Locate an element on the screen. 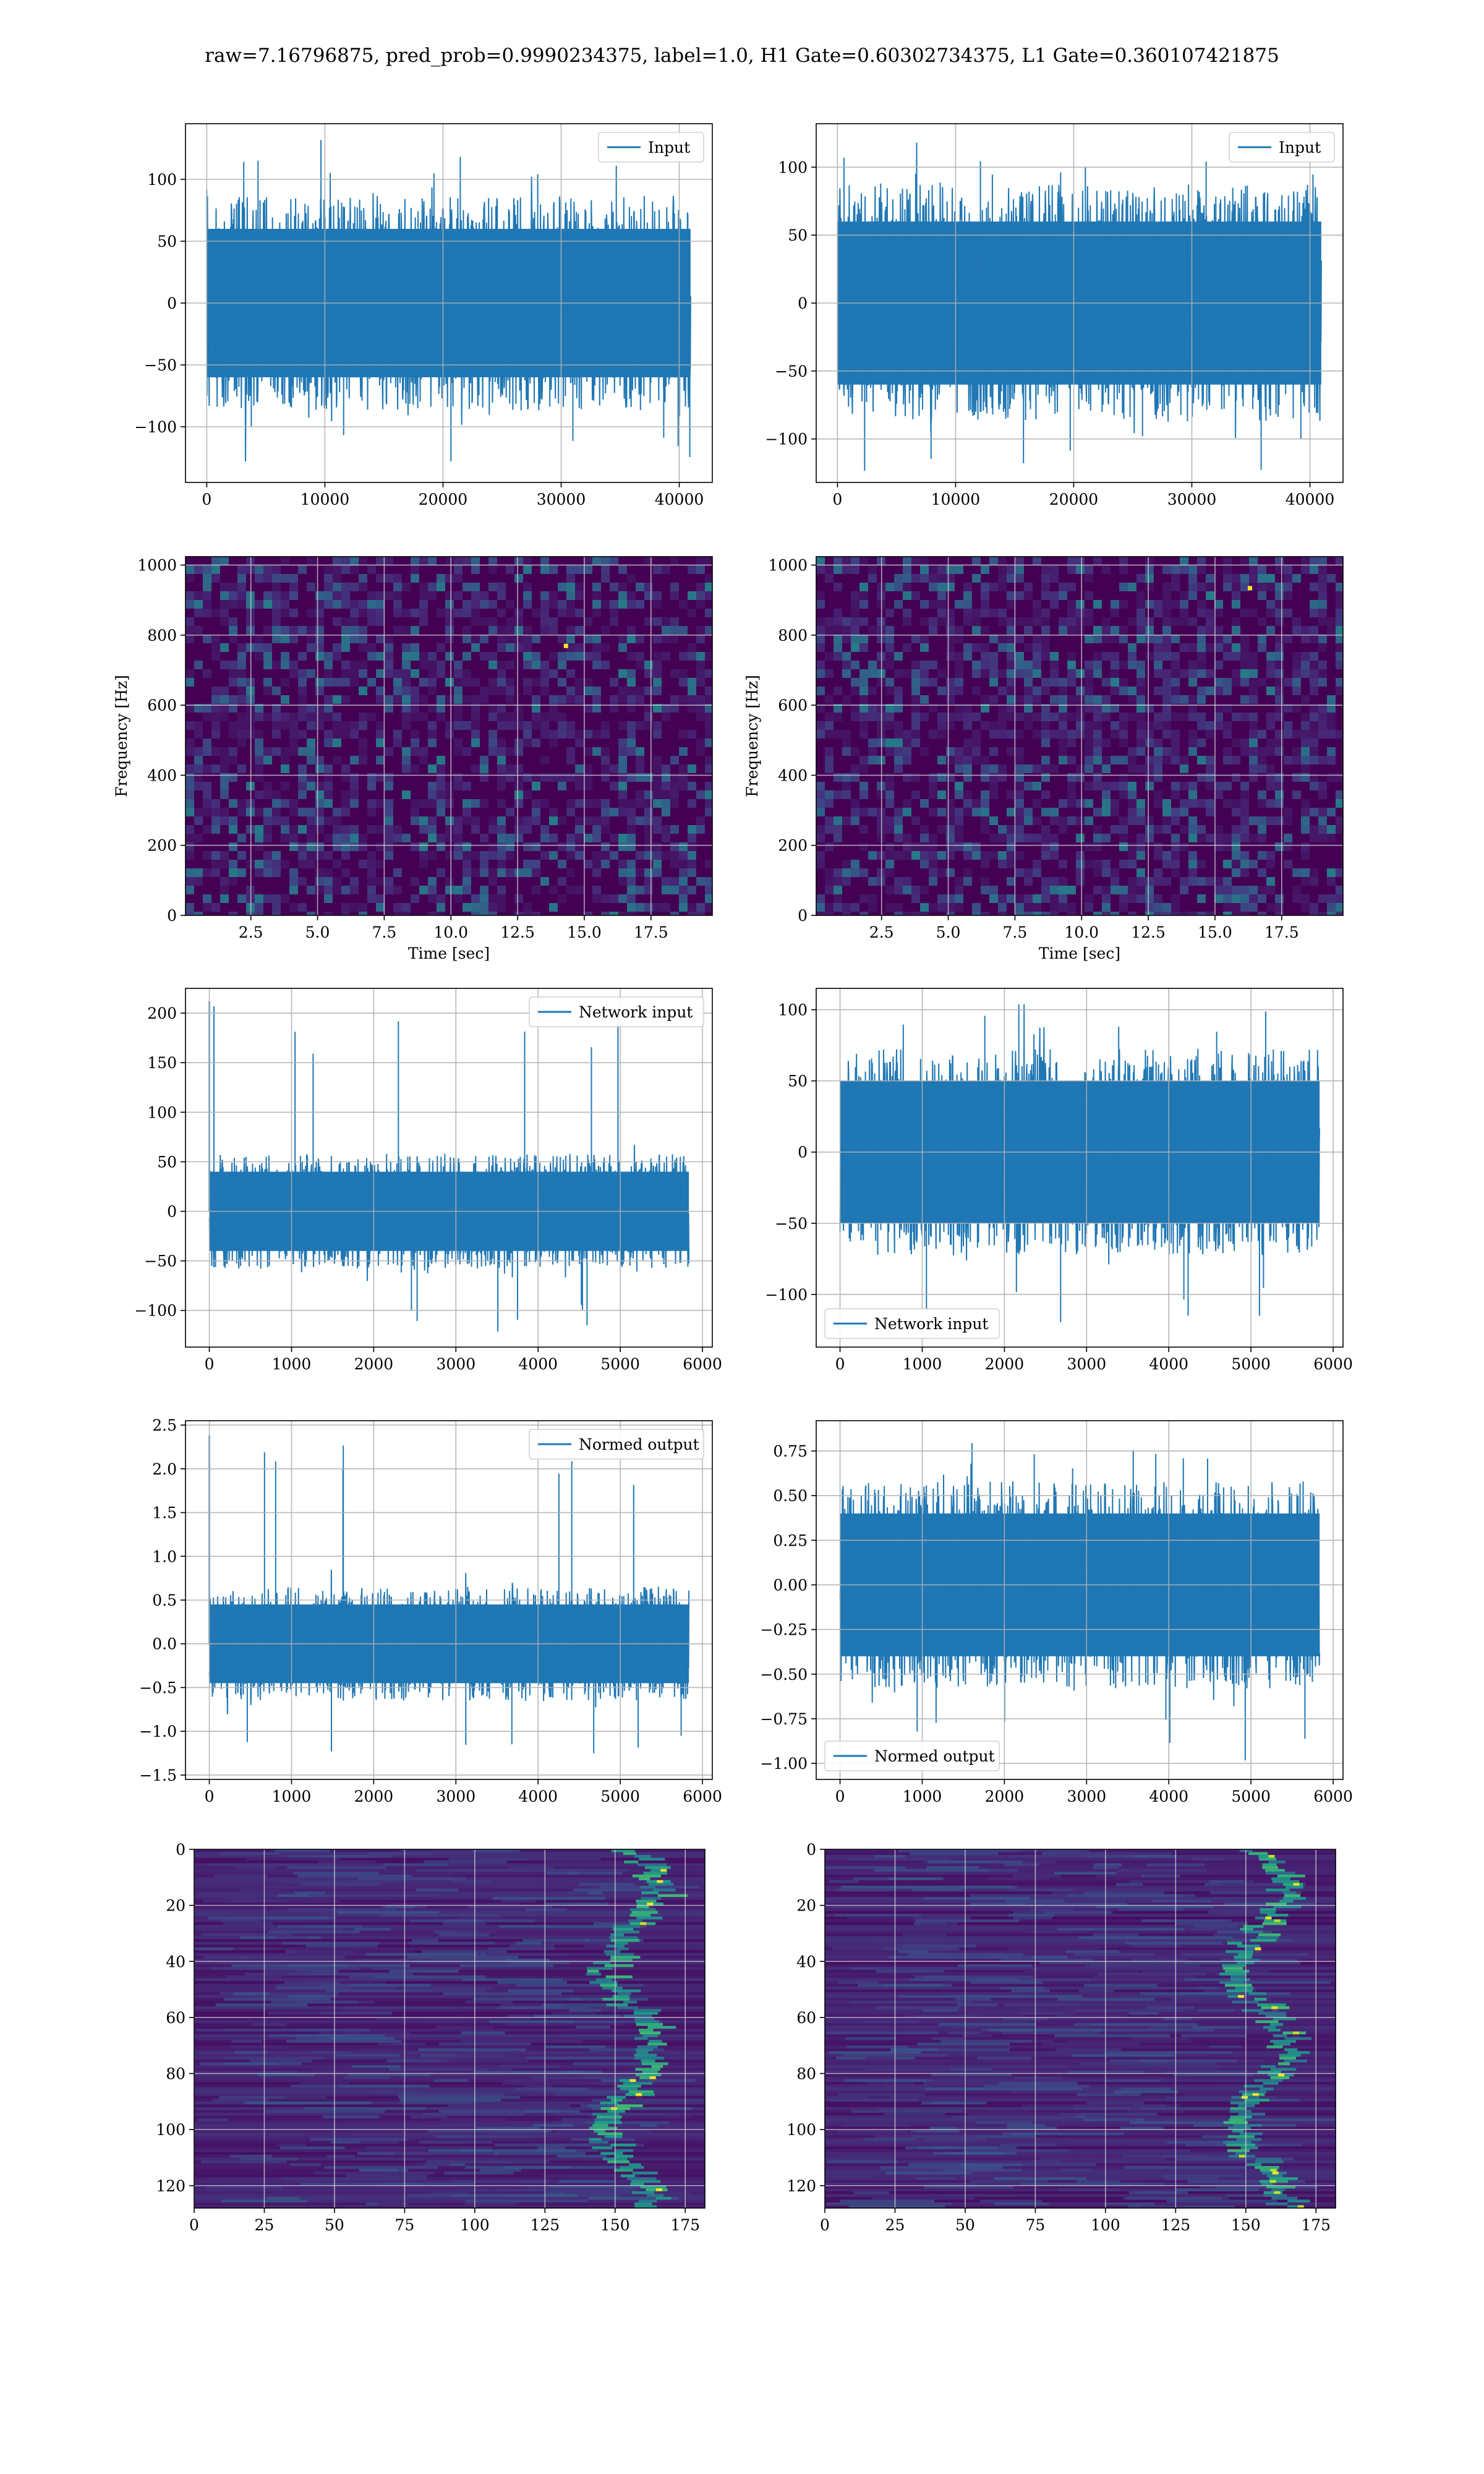  x-tick-label: 4000 is located at coordinates (1168, 1796).